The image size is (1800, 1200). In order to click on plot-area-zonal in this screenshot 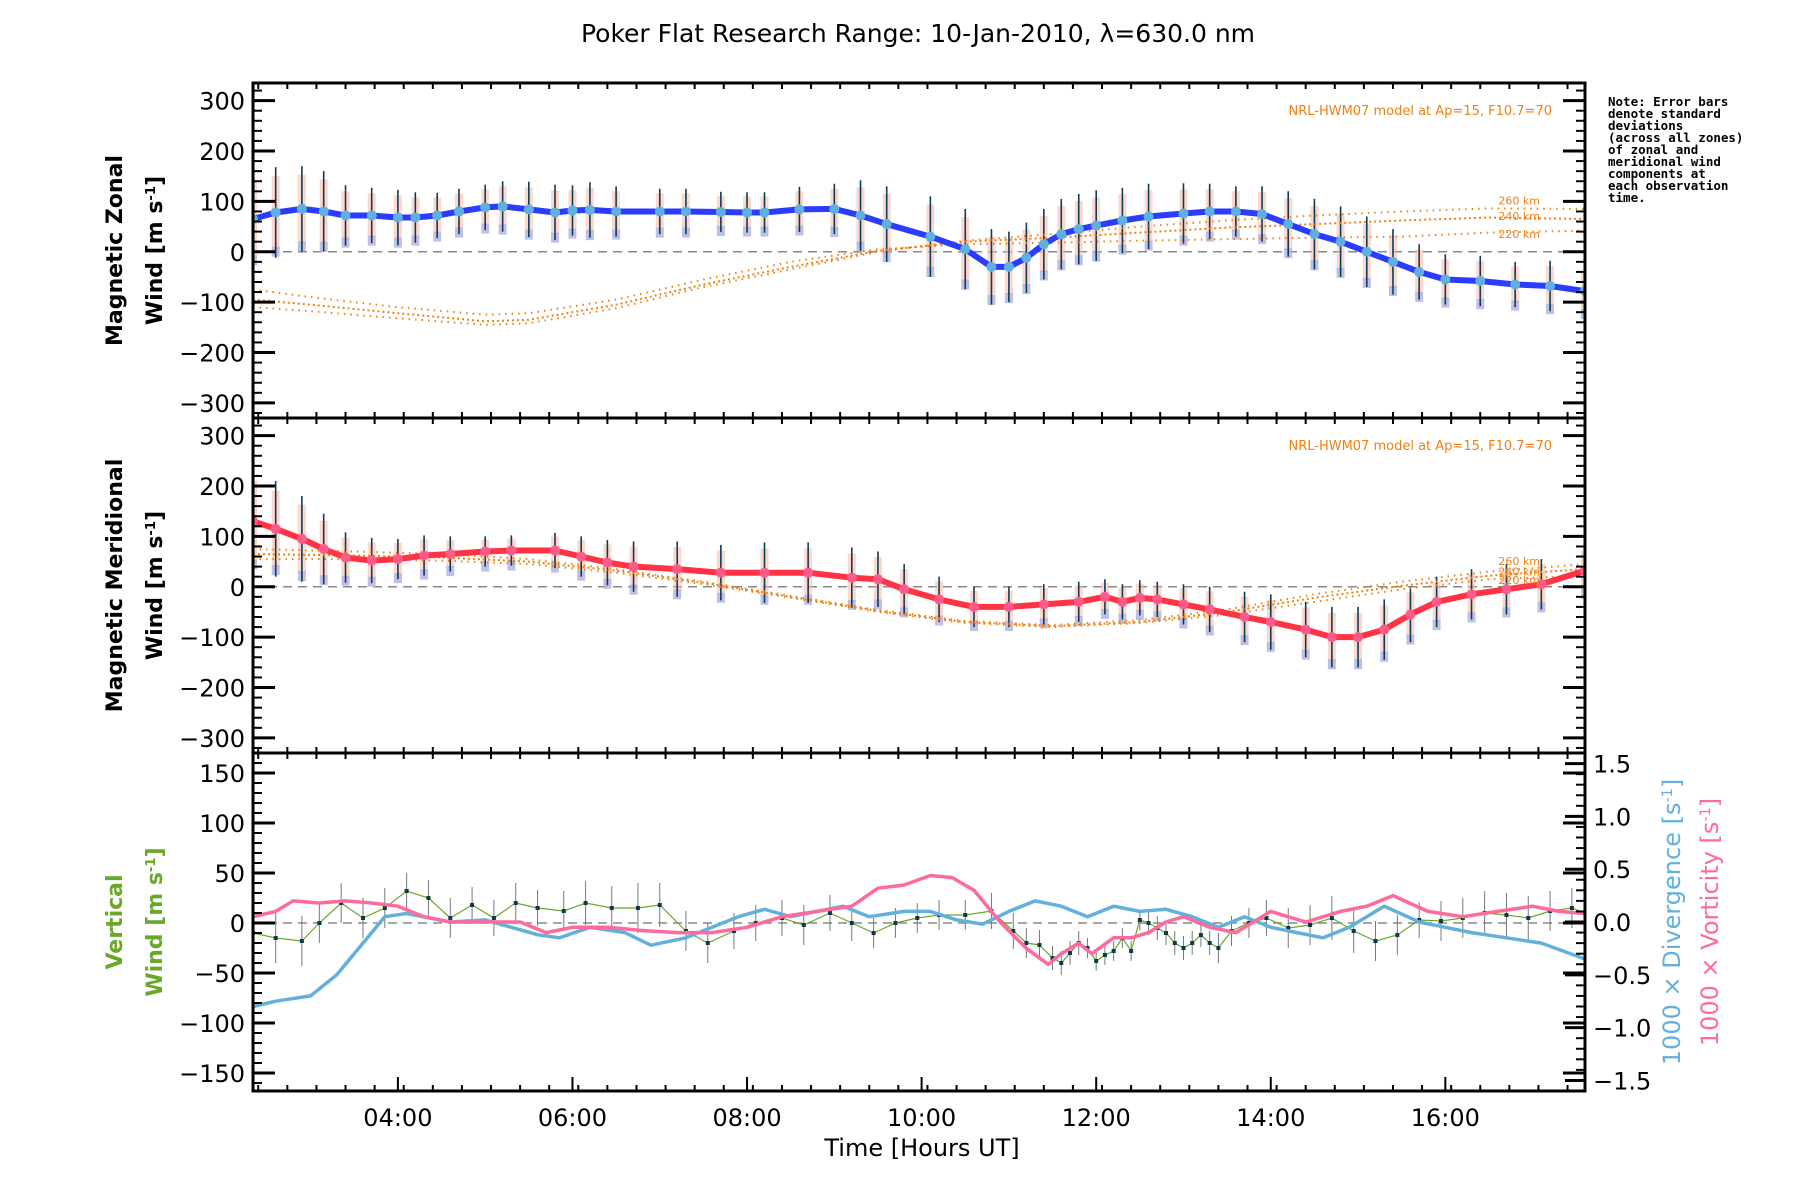, I will do `click(919, 246)`.